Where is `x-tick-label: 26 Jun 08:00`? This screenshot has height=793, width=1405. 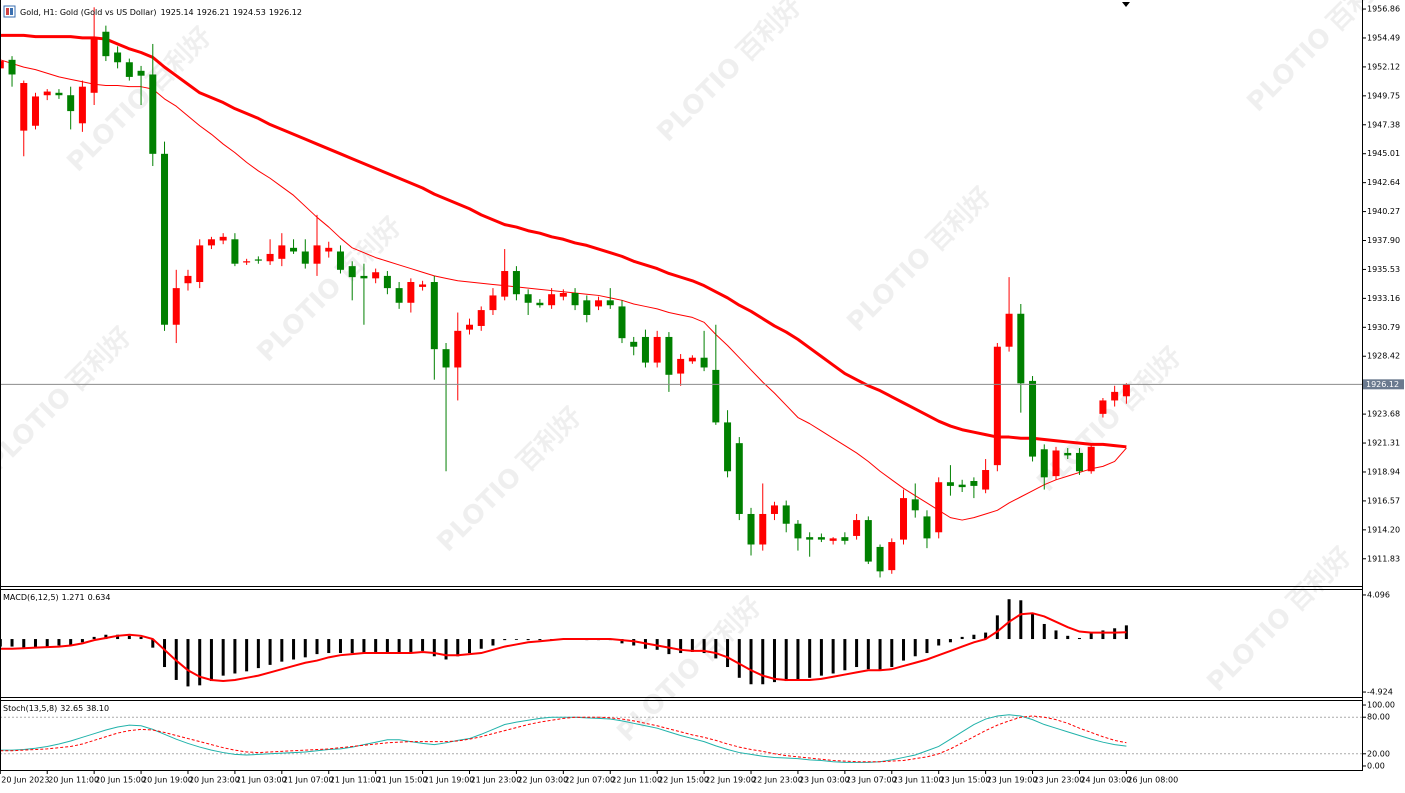
x-tick-label: 26 Jun 08:00 is located at coordinates (1152, 780).